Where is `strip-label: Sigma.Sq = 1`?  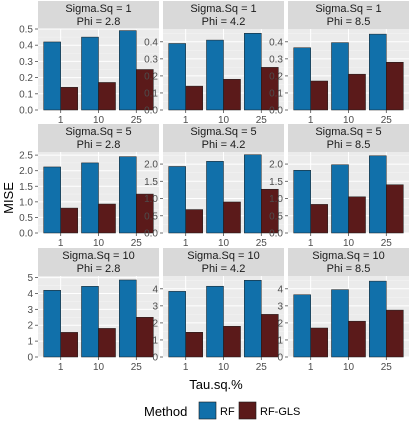
strip-label: Sigma.Sq = 1 is located at coordinates (98, 9).